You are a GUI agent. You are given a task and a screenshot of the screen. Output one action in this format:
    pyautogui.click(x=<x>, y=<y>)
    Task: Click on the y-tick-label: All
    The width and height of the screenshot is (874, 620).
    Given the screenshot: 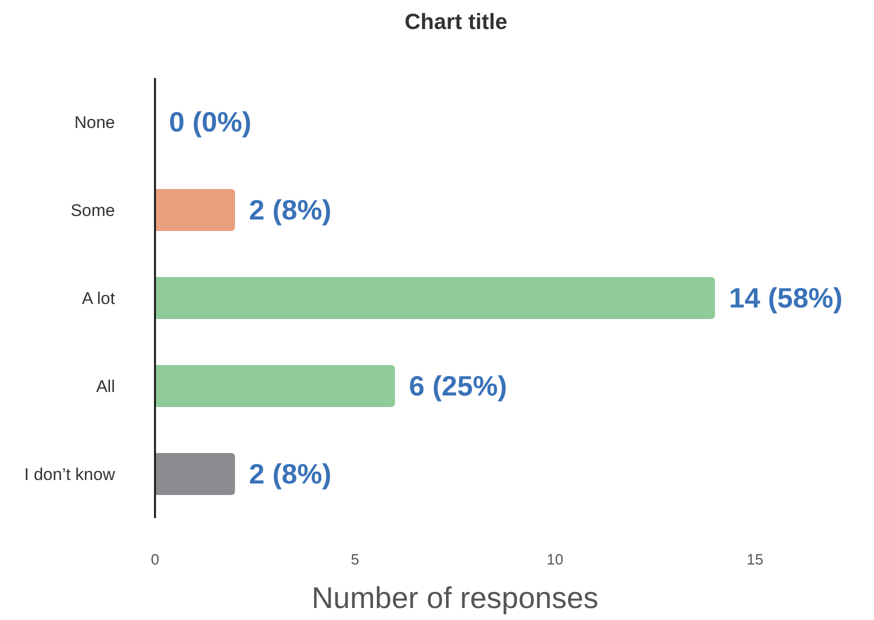 What is the action you would take?
    pyautogui.click(x=105, y=386)
    